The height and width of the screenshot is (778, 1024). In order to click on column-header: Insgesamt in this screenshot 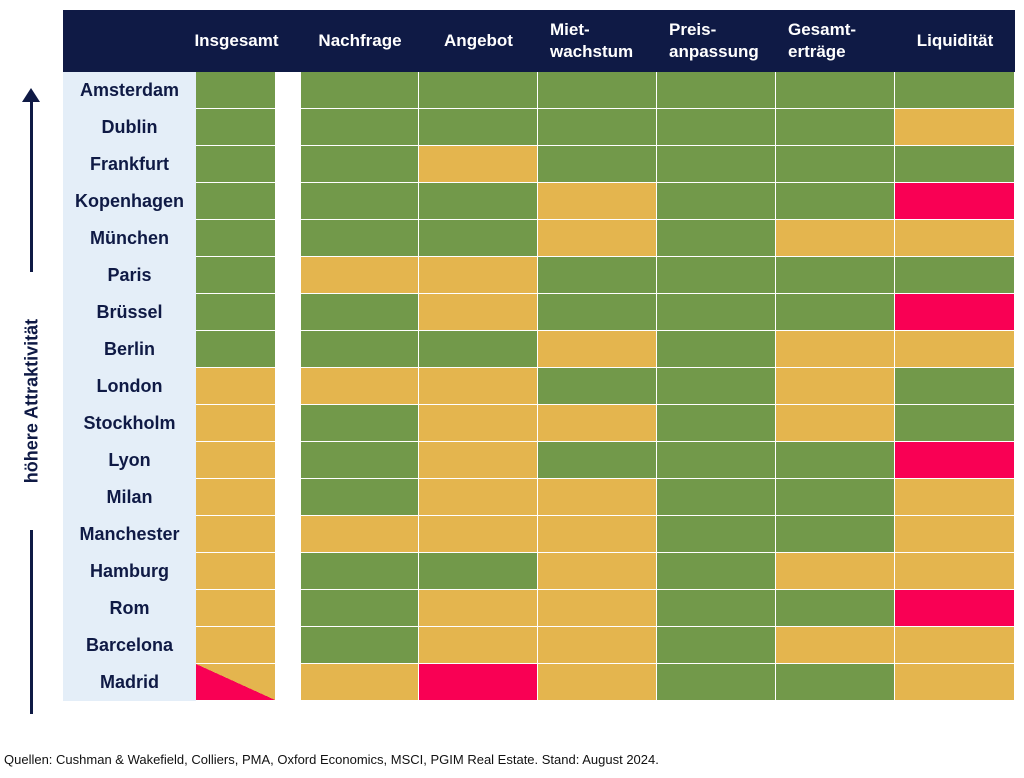, I will do `click(236, 40)`.